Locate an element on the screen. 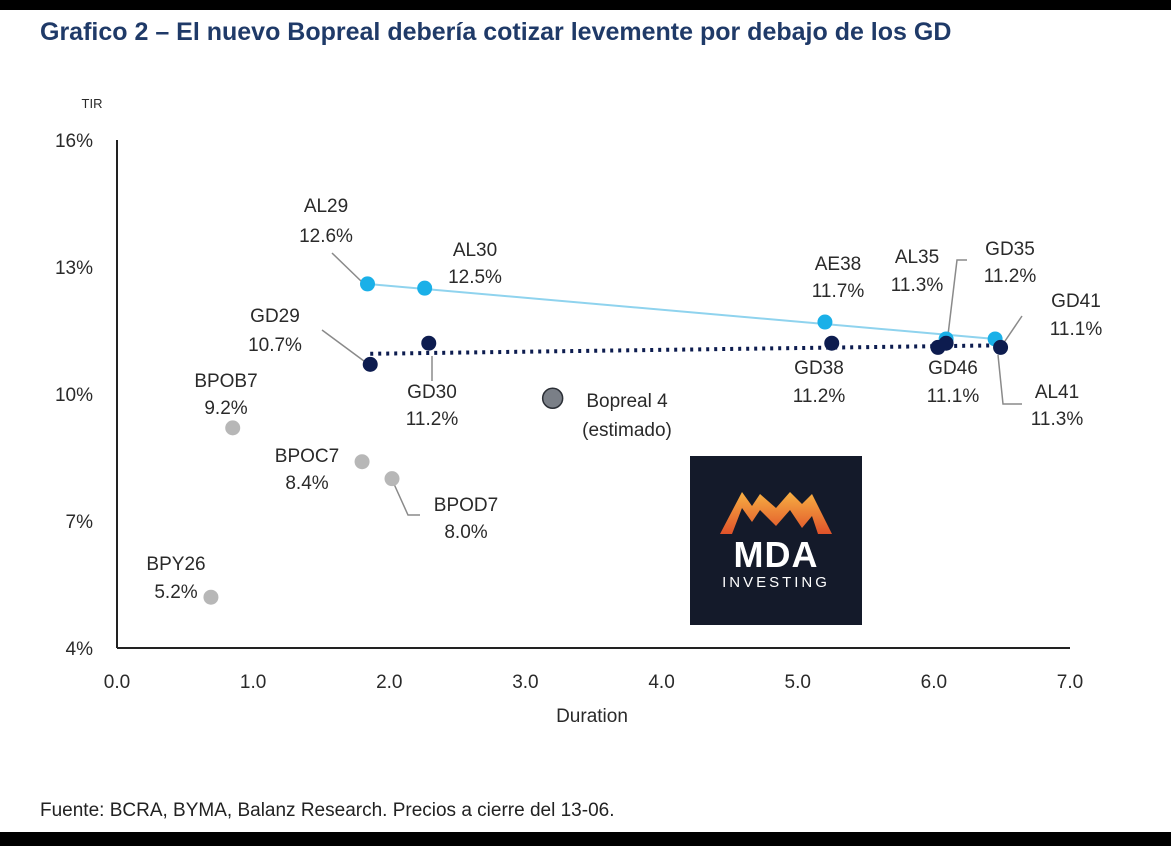  logo-sub-text: INVESTING is located at coordinates (776, 582).